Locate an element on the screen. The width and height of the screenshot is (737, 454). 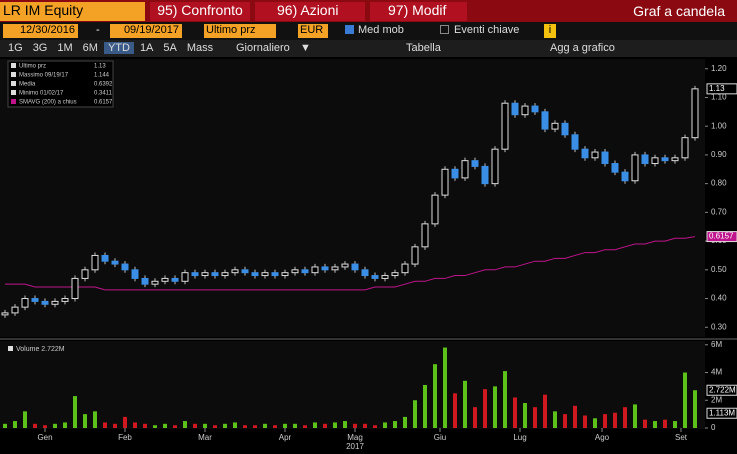
legend-box is located at coordinates (60, 84).